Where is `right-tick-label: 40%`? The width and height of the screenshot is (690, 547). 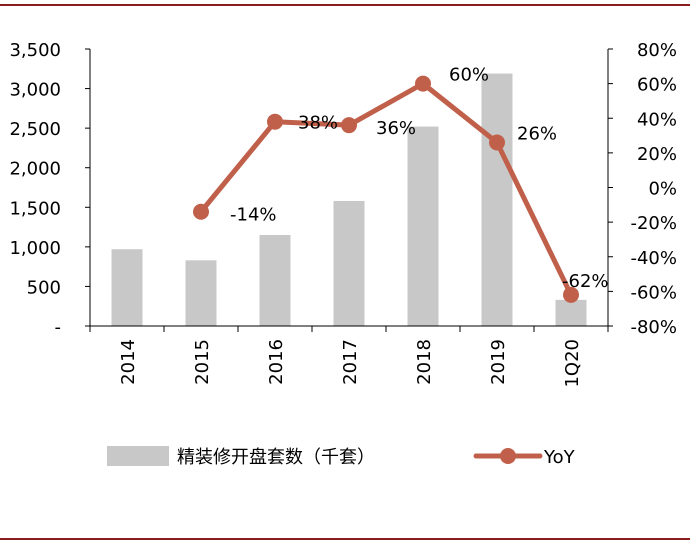
right-tick-label: 40% is located at coordinates (657, 119).